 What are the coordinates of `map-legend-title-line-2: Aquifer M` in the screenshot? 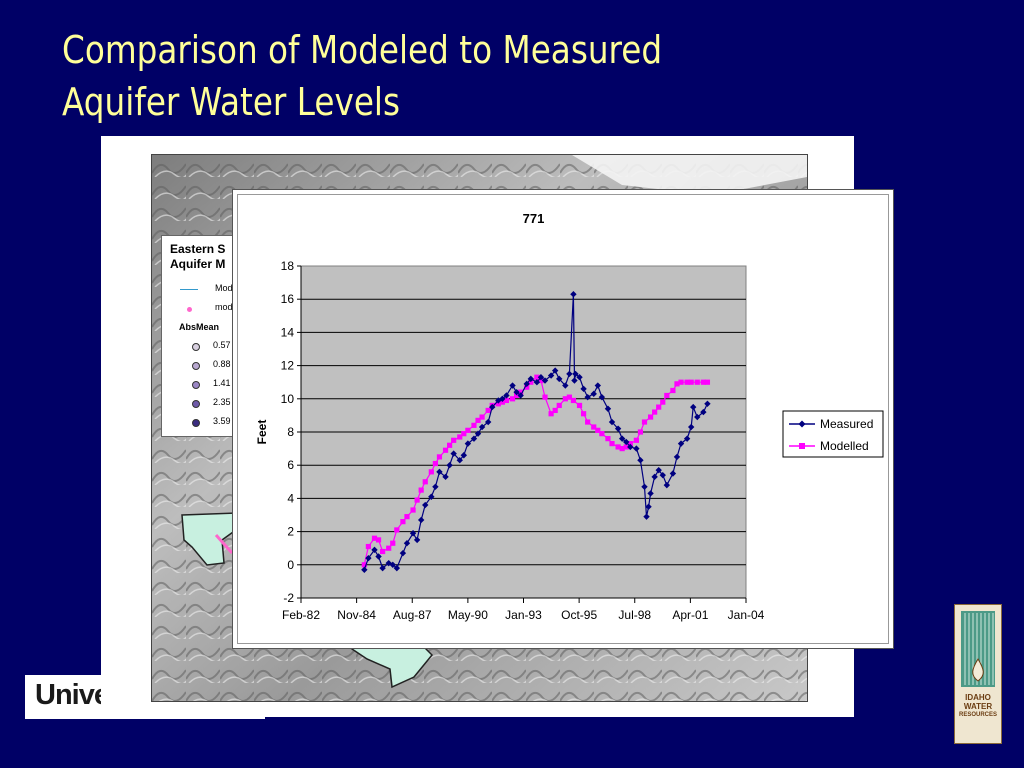 It's located at (198, 264).